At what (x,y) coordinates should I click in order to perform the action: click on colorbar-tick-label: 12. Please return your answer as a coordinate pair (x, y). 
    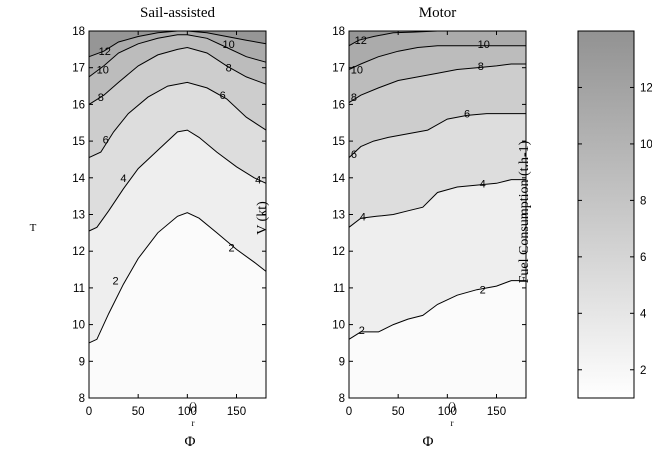
    Looking at the image, I should click on (646, 88).